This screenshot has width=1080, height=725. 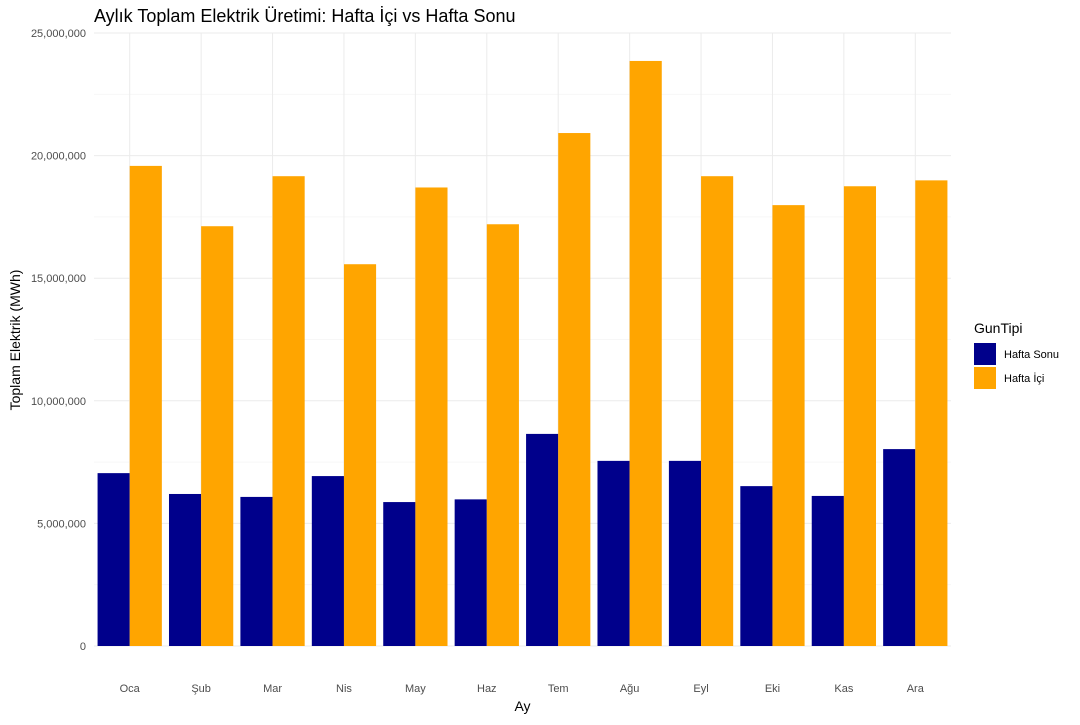 What do you see at coordinates (843, 689) in the screenshot?
I see `x-tick-label: Kas` at bounding box center [843, 689].